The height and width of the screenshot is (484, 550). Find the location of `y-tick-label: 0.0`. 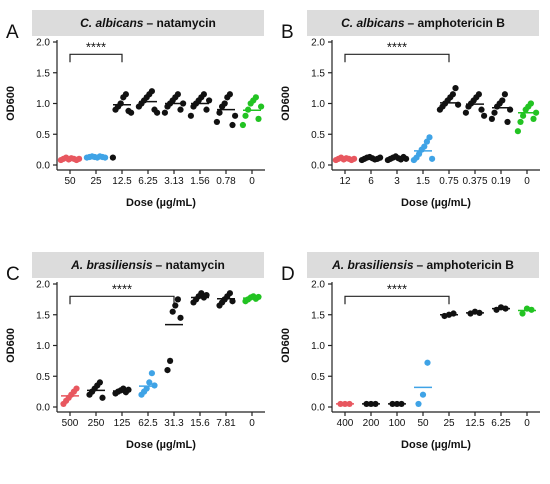

y-tick-label: 0.0 is located at coordinates (318, 166).